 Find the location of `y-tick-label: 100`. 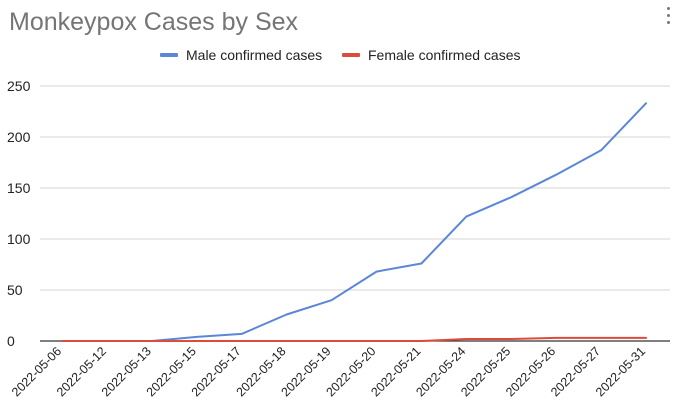

y-tick-label: 100 is located at coordinates (19, 239).